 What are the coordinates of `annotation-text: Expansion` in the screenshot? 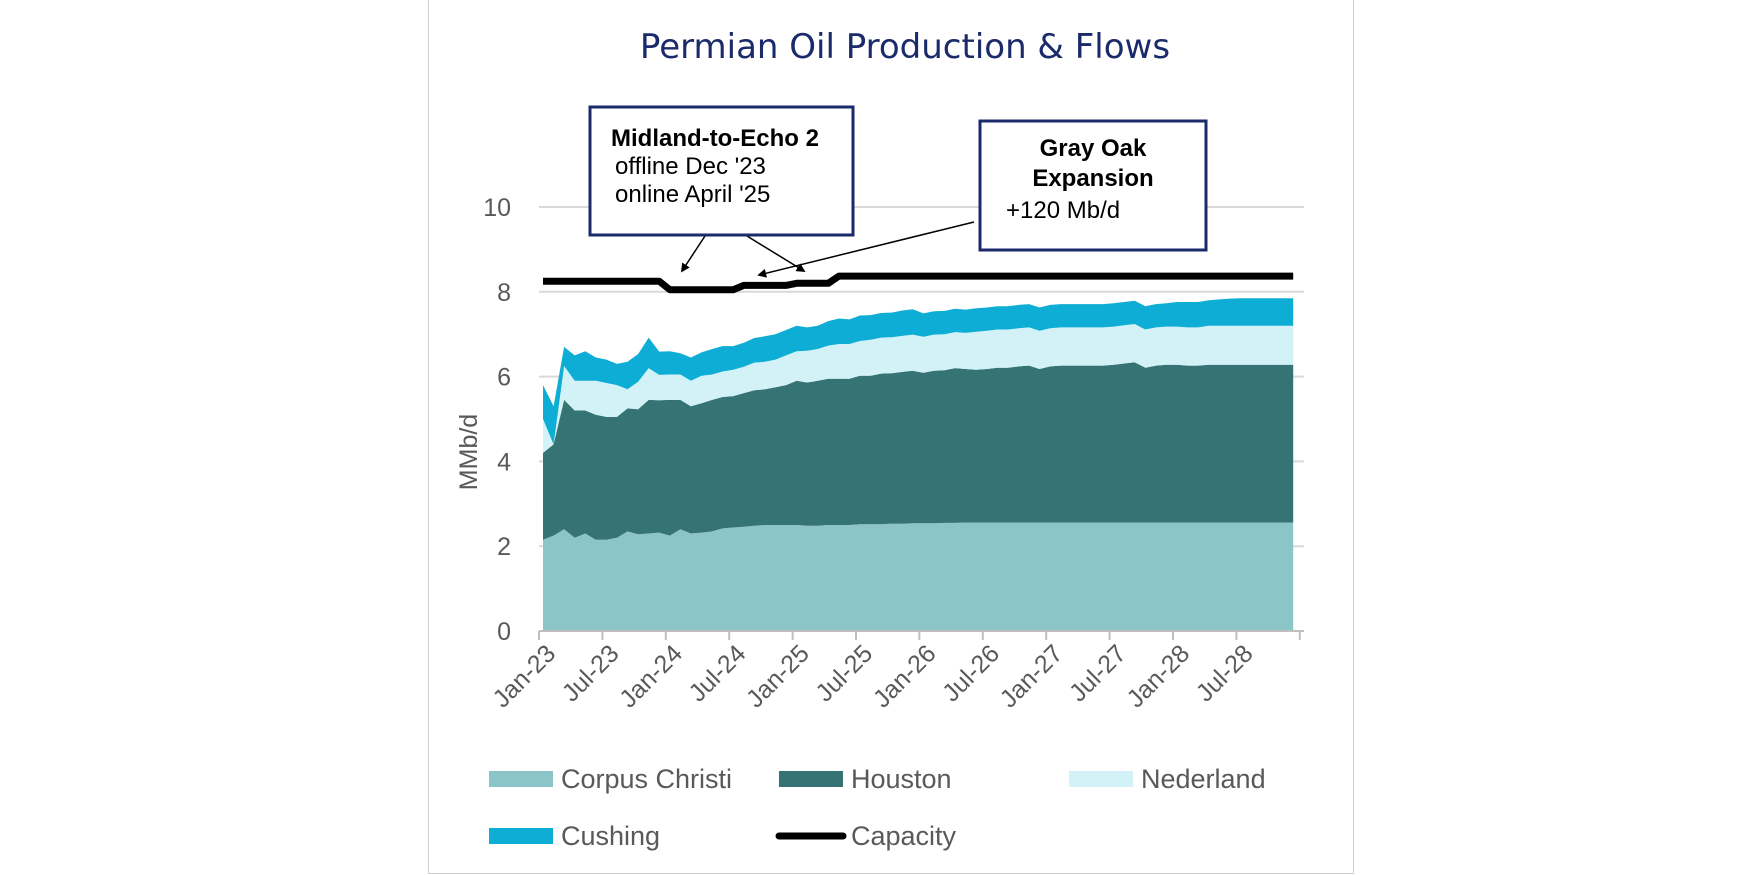 It's located at (1092, 178).